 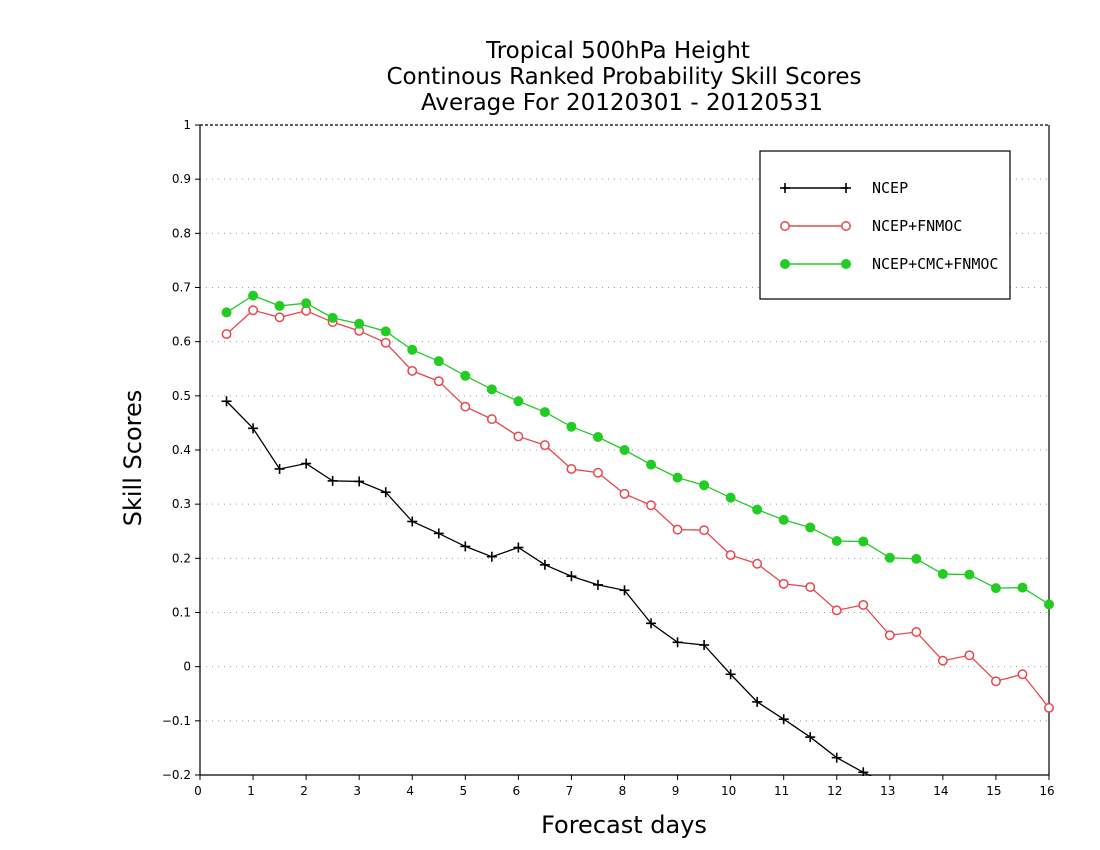 What do you see at coordinates (834, 791) in the screenshot?
I see `x-tick-label: 12` at bounding box center [834, 791].